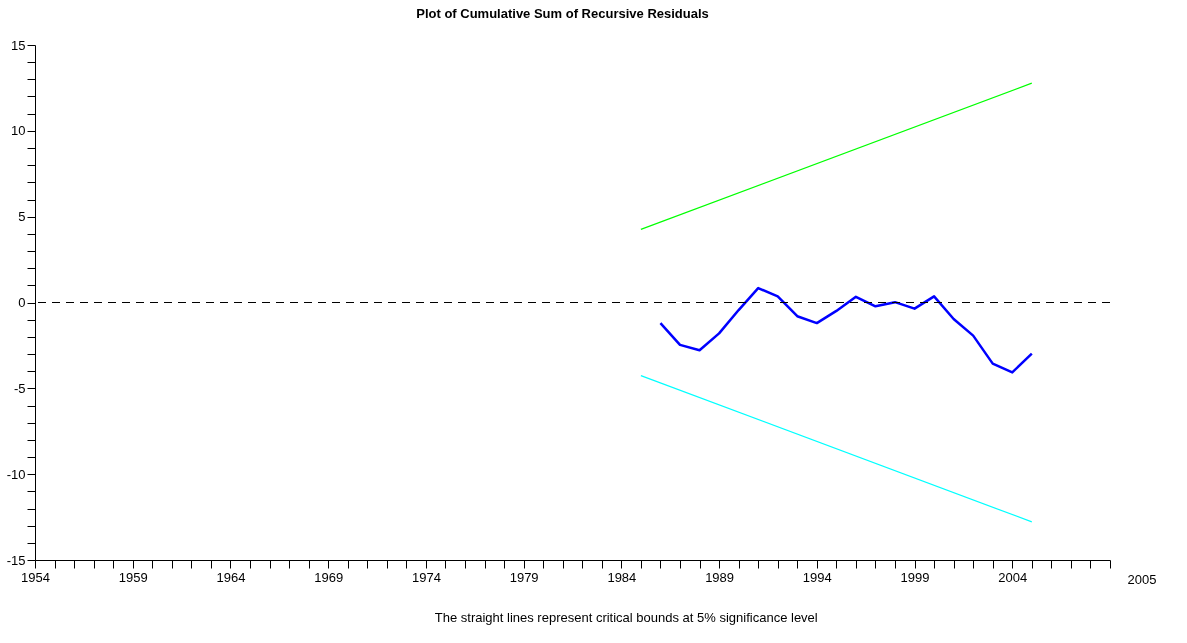 This screenshot has height=643, width=1187. Describe the element at coordinates (19, 388) in the screenshot. I see `y-tick-label: -5` at that location.